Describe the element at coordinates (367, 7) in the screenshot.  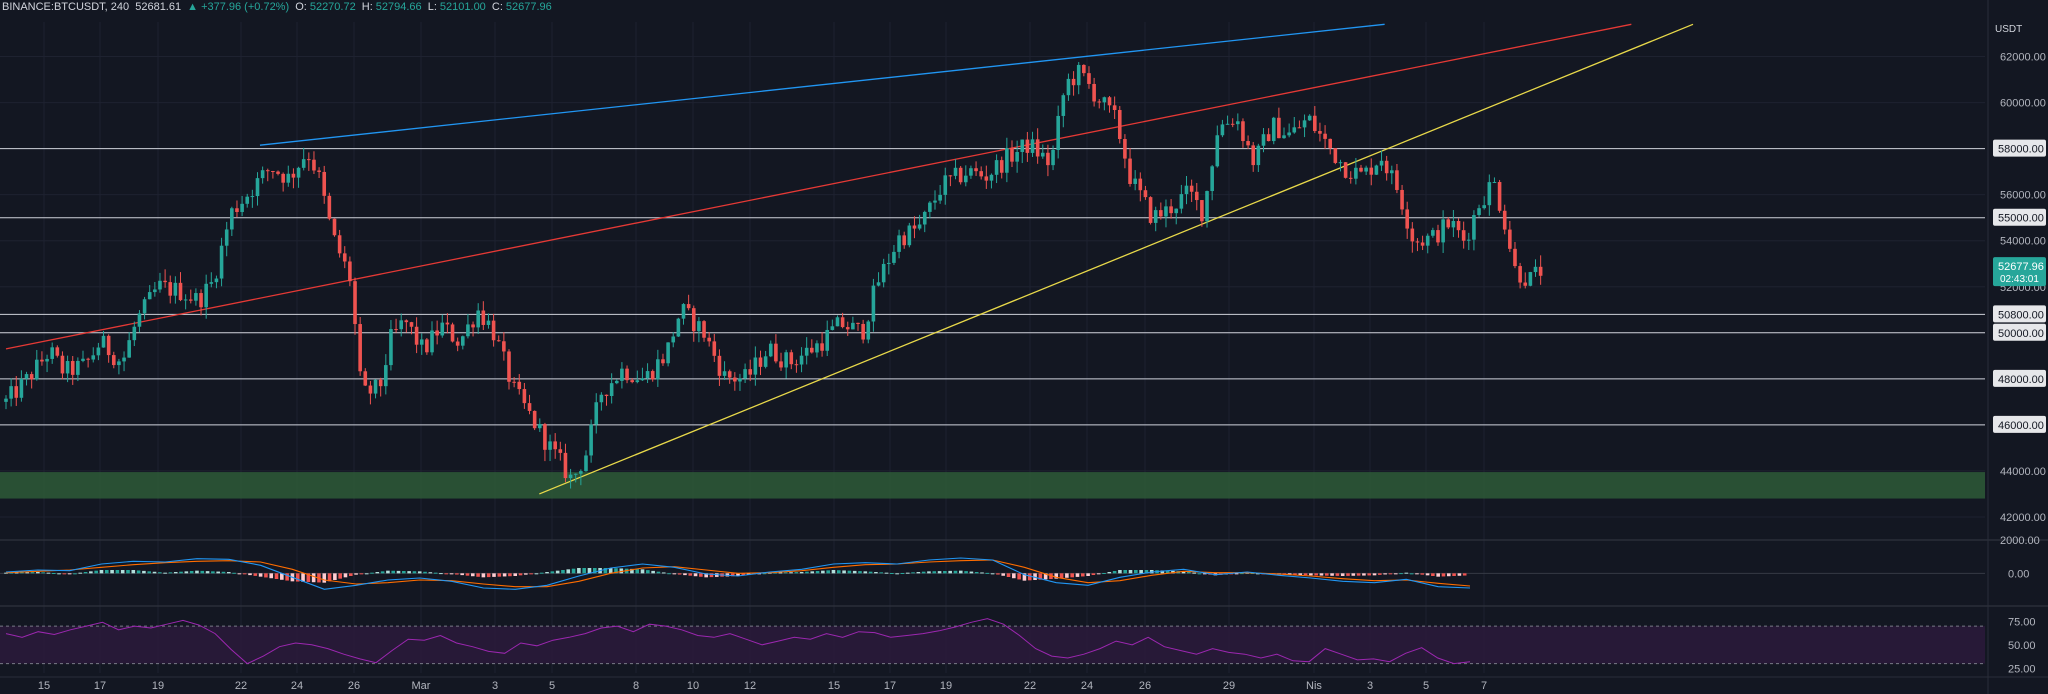
I see `high-label: H:` at that location.